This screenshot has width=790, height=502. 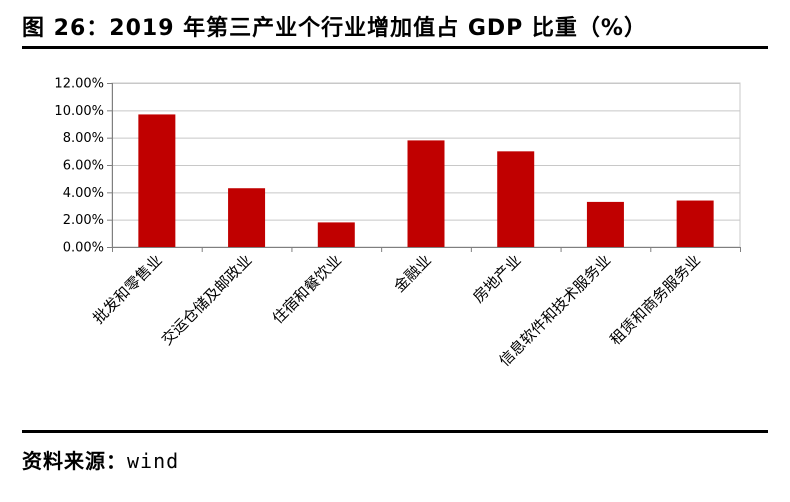 What do you see at coordinates (83, 248) in the screenshot?
I see `y-tick-label: 0.00%` at bounding box center [83, 248].